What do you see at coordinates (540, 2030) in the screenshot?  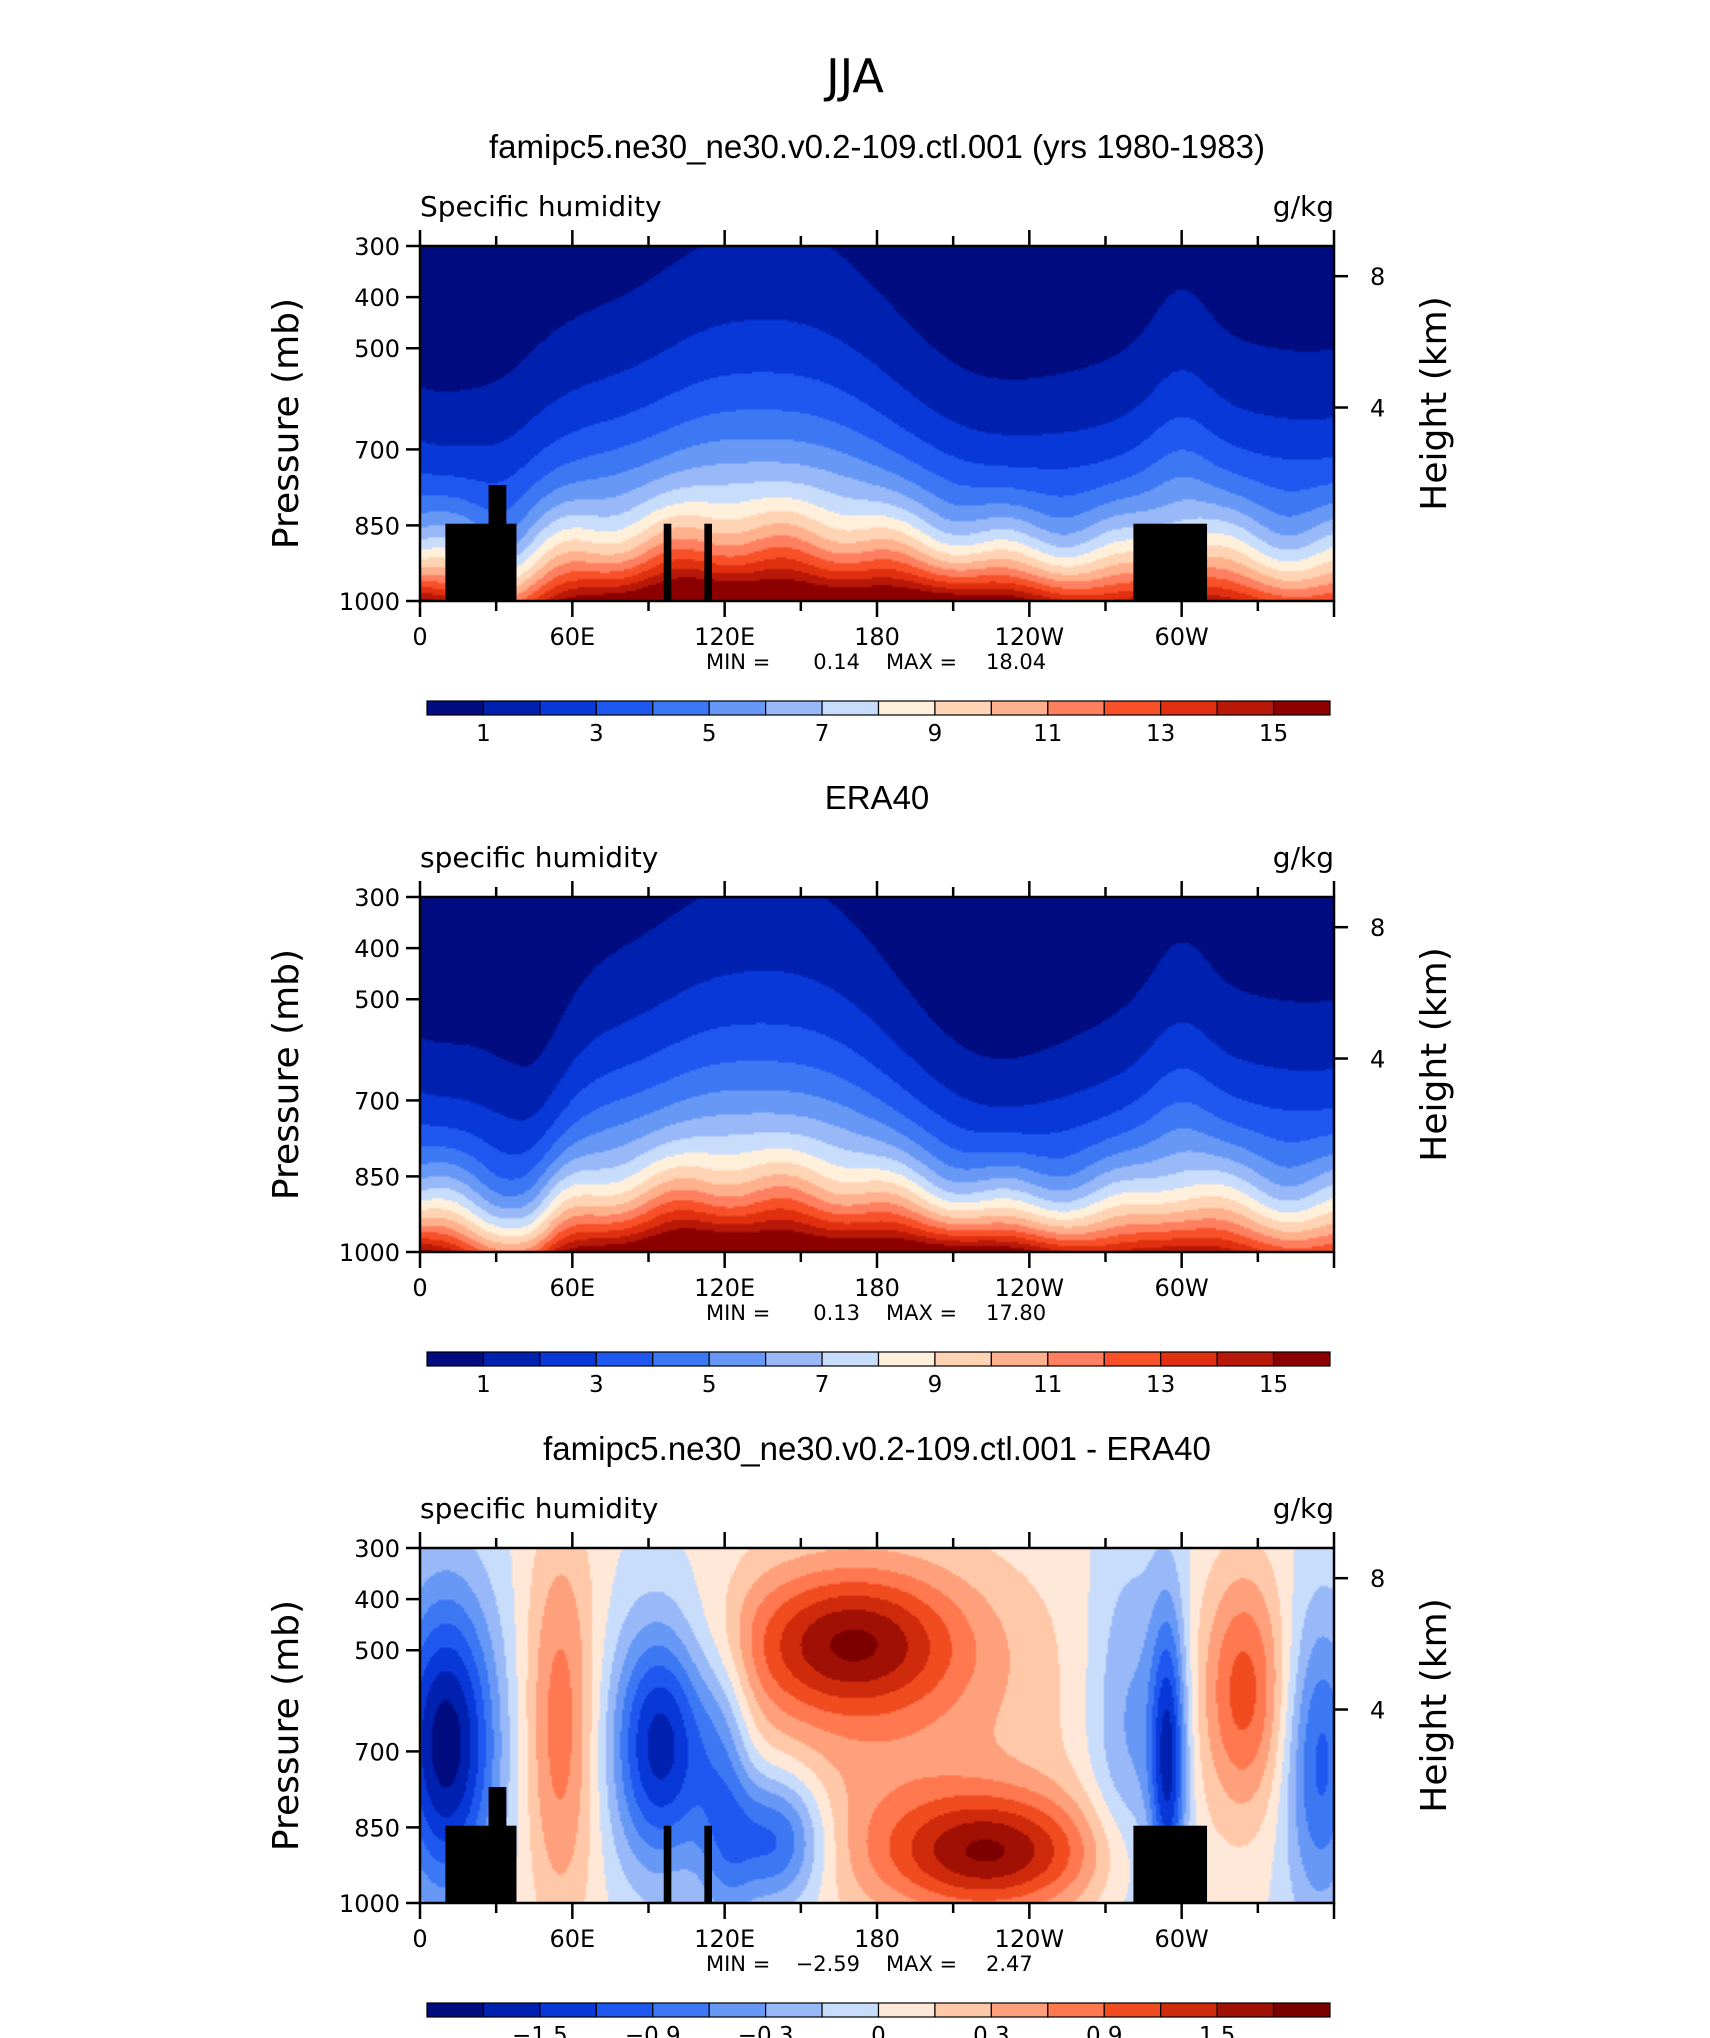 I see `colorbar-label: −1.5` at bounding box center [540, 2030].